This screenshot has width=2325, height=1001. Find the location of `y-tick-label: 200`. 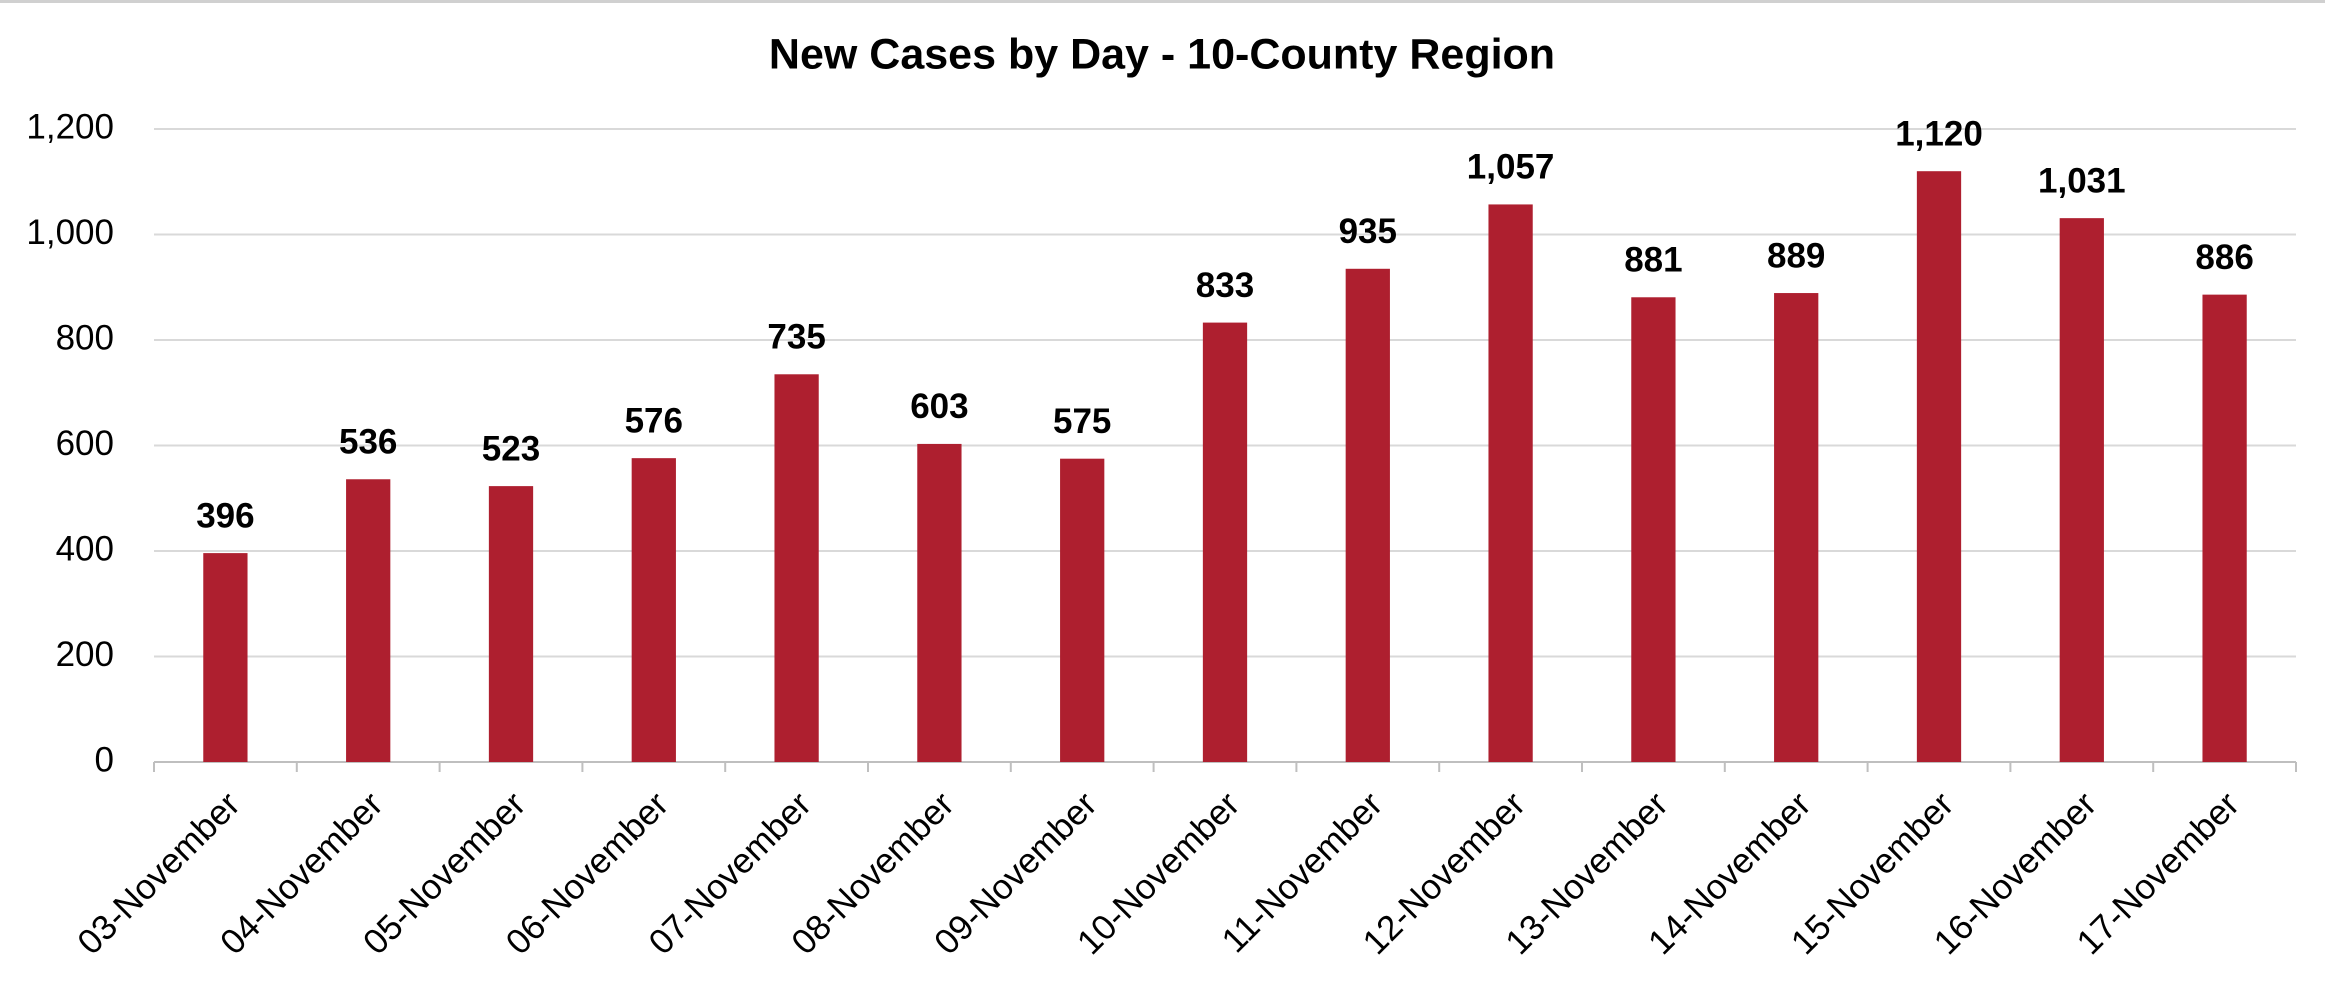

y-tick-label: 200 is located at coordinates (85, 654).